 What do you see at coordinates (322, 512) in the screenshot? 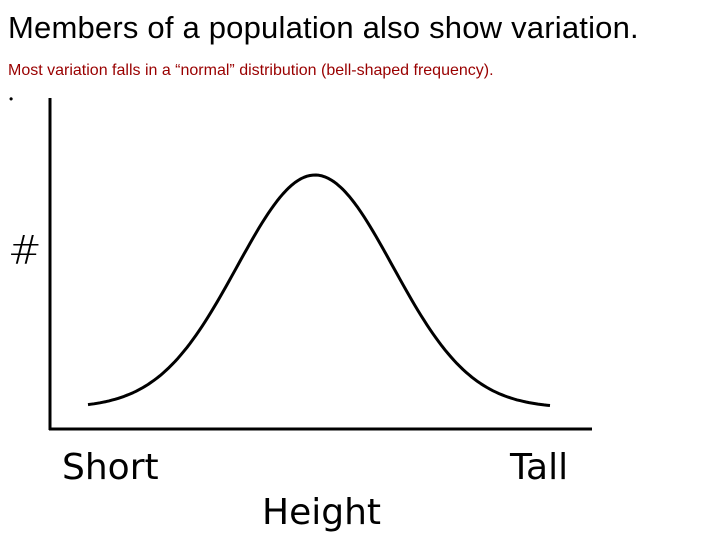
I see `x-axis-title: Height` at bounding box center [322, 512].